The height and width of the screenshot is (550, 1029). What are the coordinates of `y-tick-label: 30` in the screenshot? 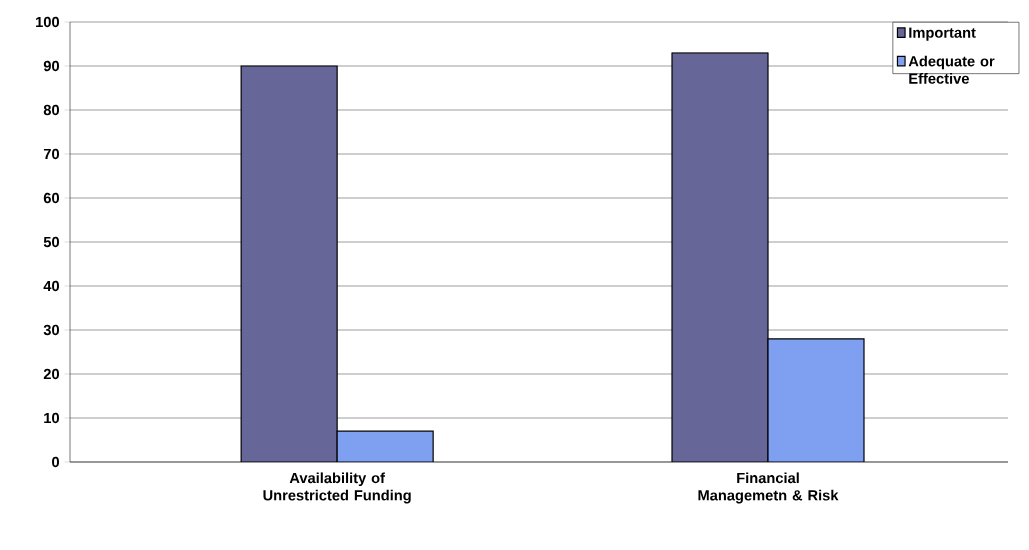 It's located at (51, 330).